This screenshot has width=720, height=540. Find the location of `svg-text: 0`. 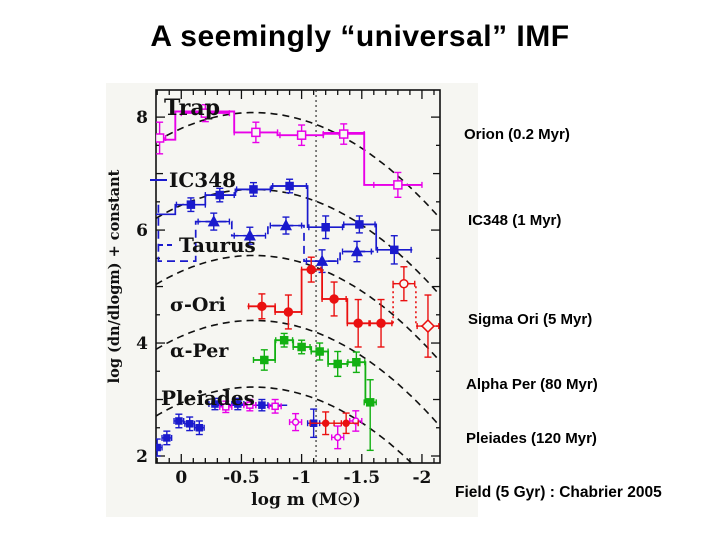

svg-text: 0 is located at coordinates (181, 478).